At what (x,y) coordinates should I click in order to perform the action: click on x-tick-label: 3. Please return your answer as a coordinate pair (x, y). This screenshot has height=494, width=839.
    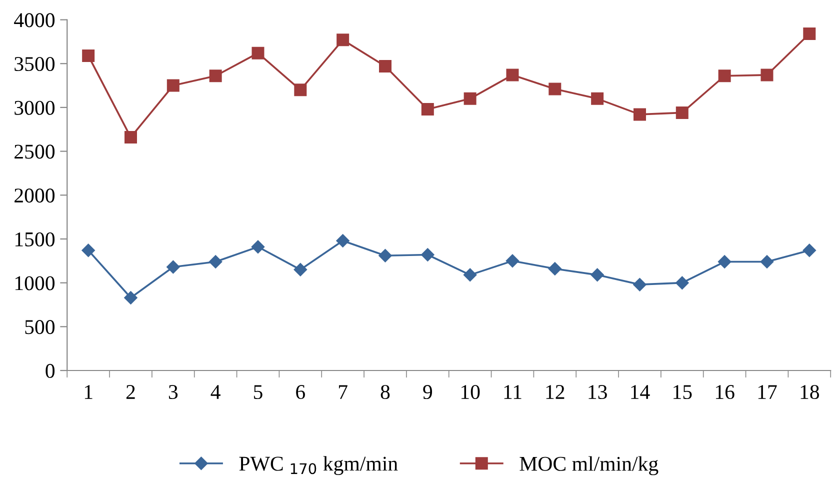
    Looking at the image, I should click on (173, 392).